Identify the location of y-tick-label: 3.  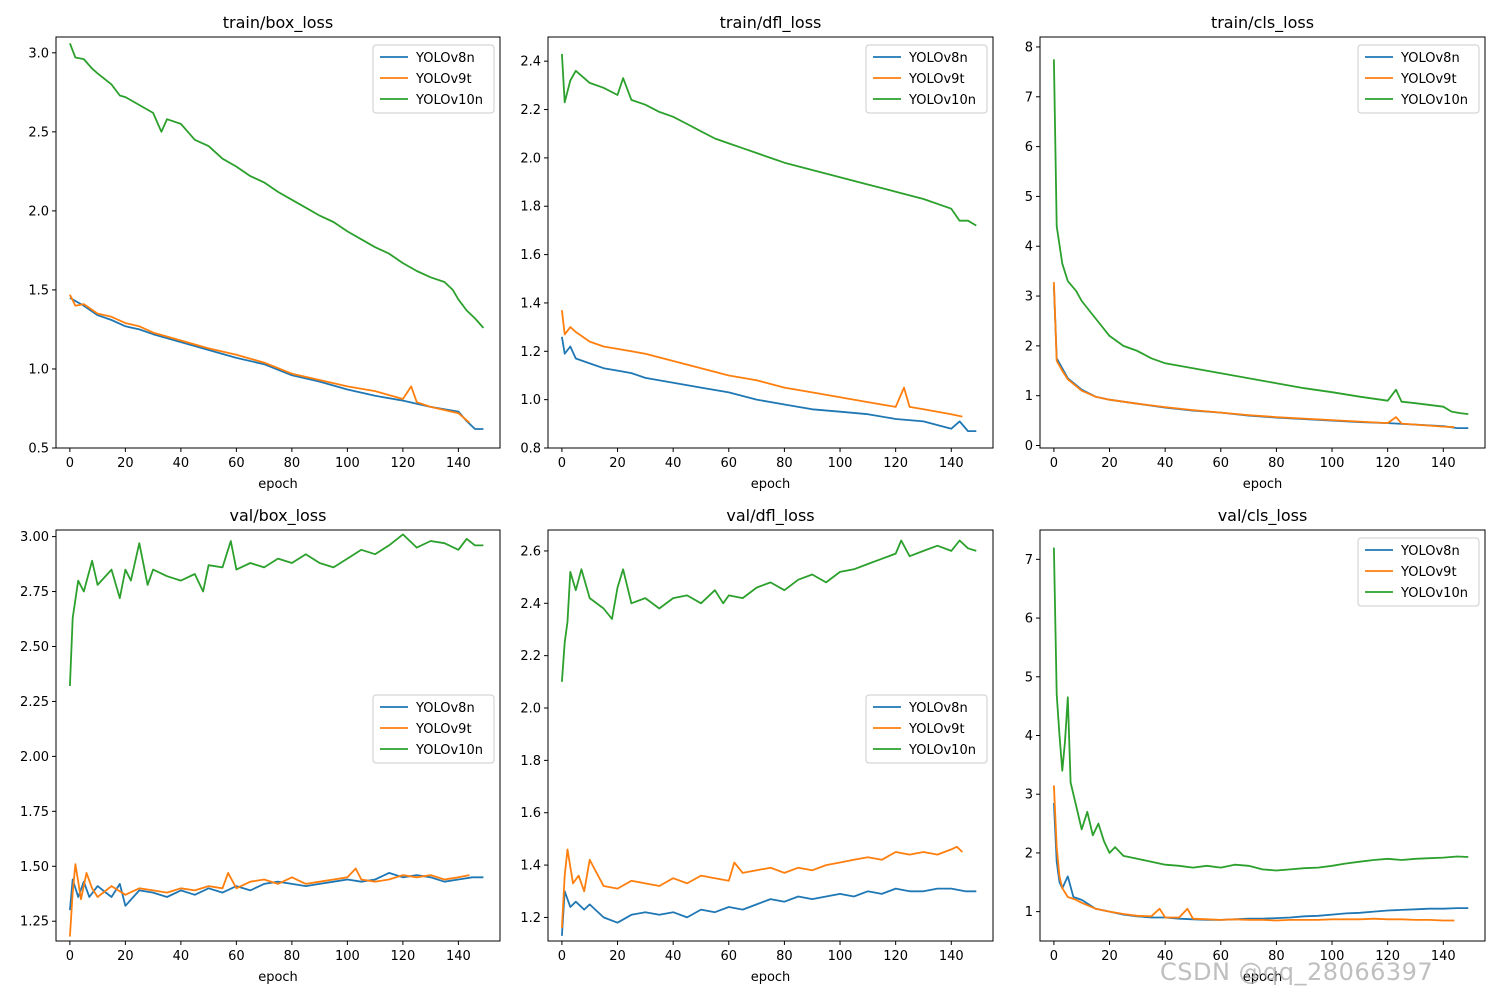
(1029, 297).